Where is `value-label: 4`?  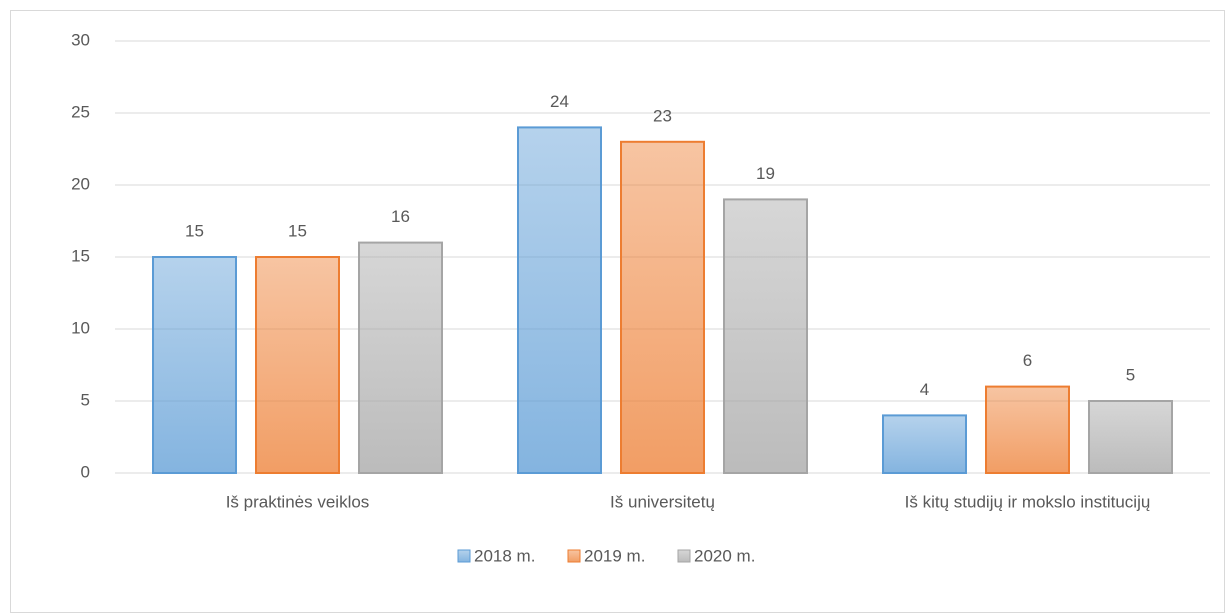 value-label: 4 is located at coordinates (924, 389).